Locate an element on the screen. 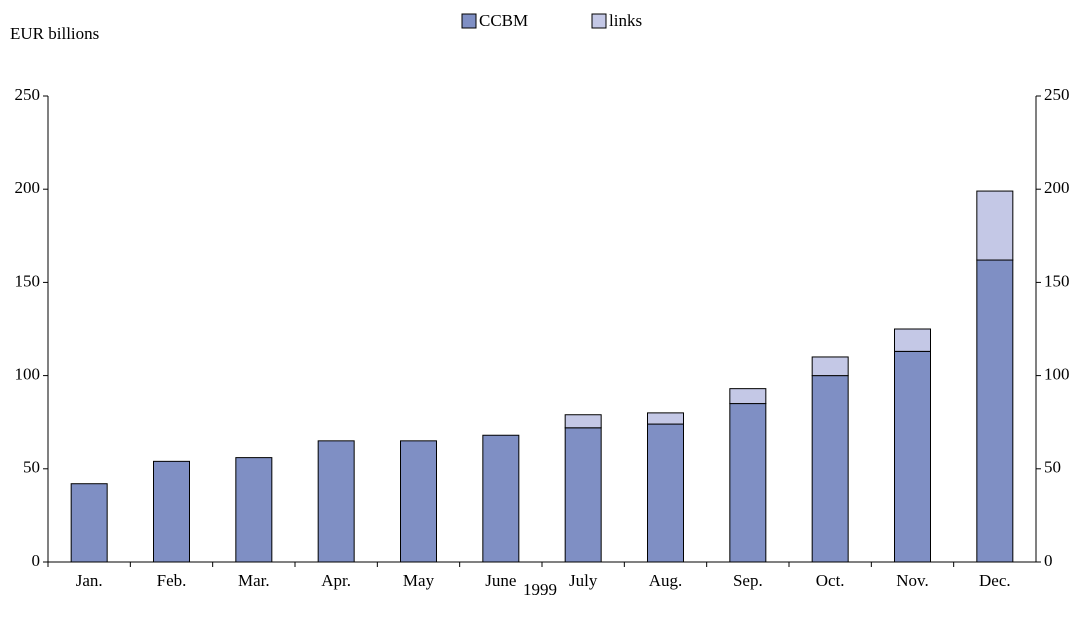 The image size is (1080, 625). y-tick-label: 150 is located at coordinates (28, 280).